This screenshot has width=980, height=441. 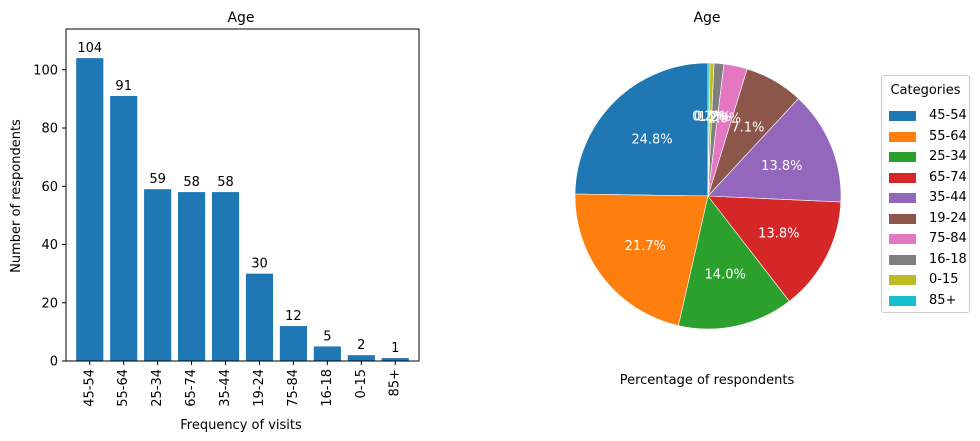 I want to click on x-tick-label: 45-54, so click(x=89, y=388).